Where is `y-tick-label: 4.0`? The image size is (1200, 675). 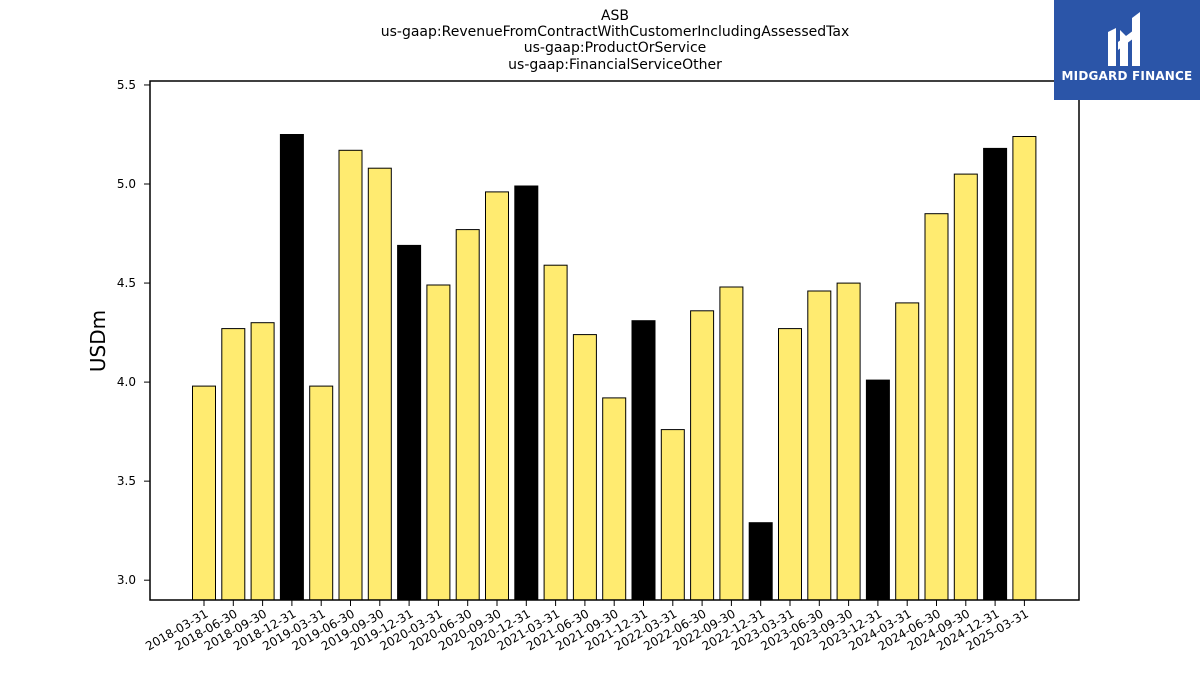 y-tick-label: 4.0 is located at coordinates (126, 382).